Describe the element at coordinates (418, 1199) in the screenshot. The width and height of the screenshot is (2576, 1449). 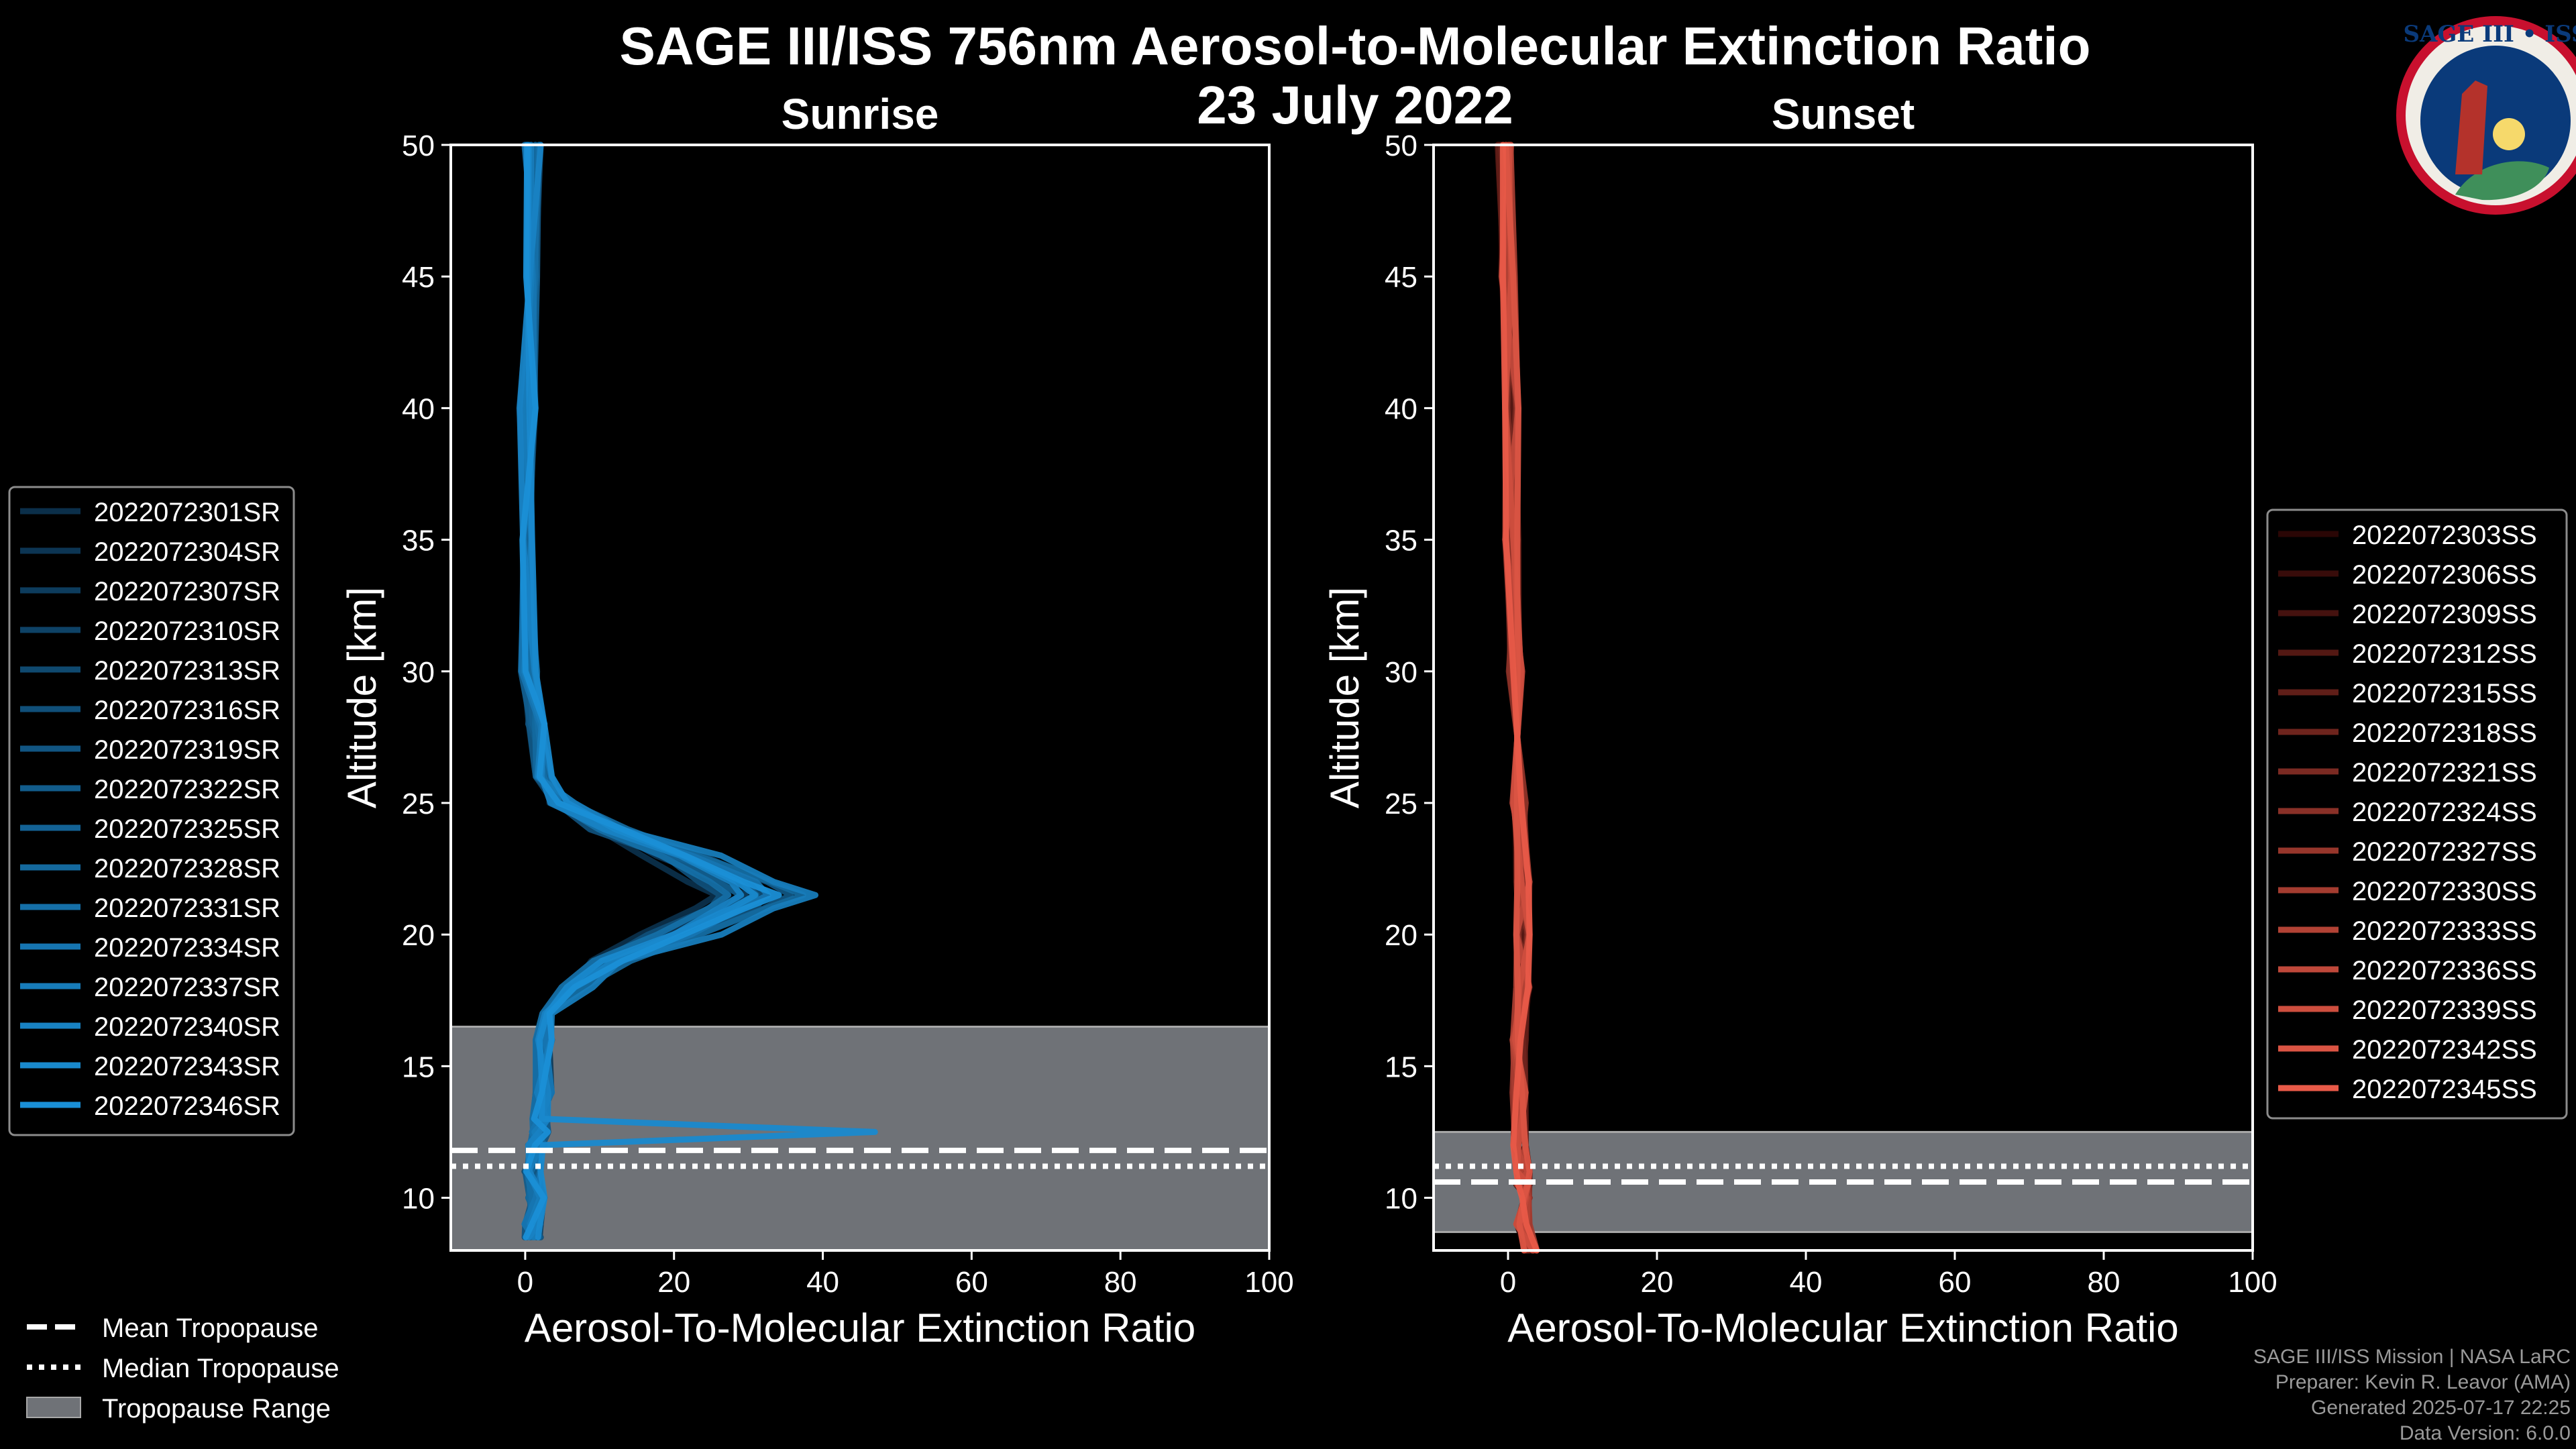
I see `sunrise-ytick-label: 10` at that location.